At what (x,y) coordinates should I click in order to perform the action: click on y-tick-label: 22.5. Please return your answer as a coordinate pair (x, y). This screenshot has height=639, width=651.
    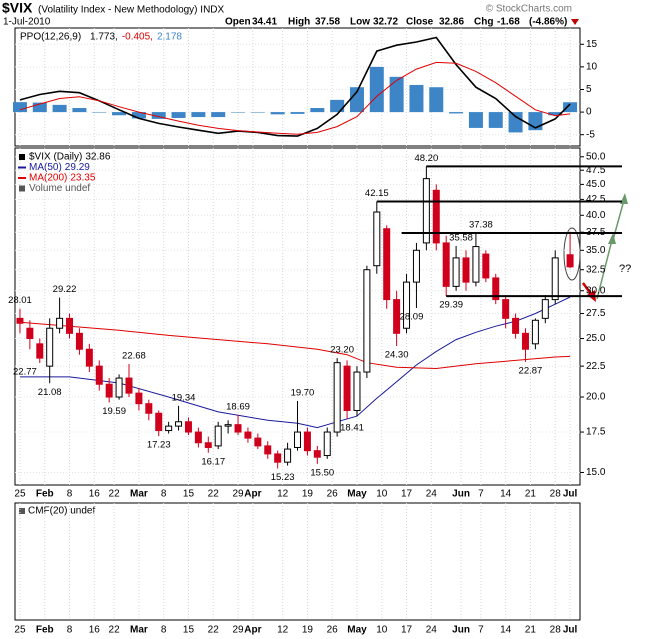
    Looking at the image, I should click on (596, 366).